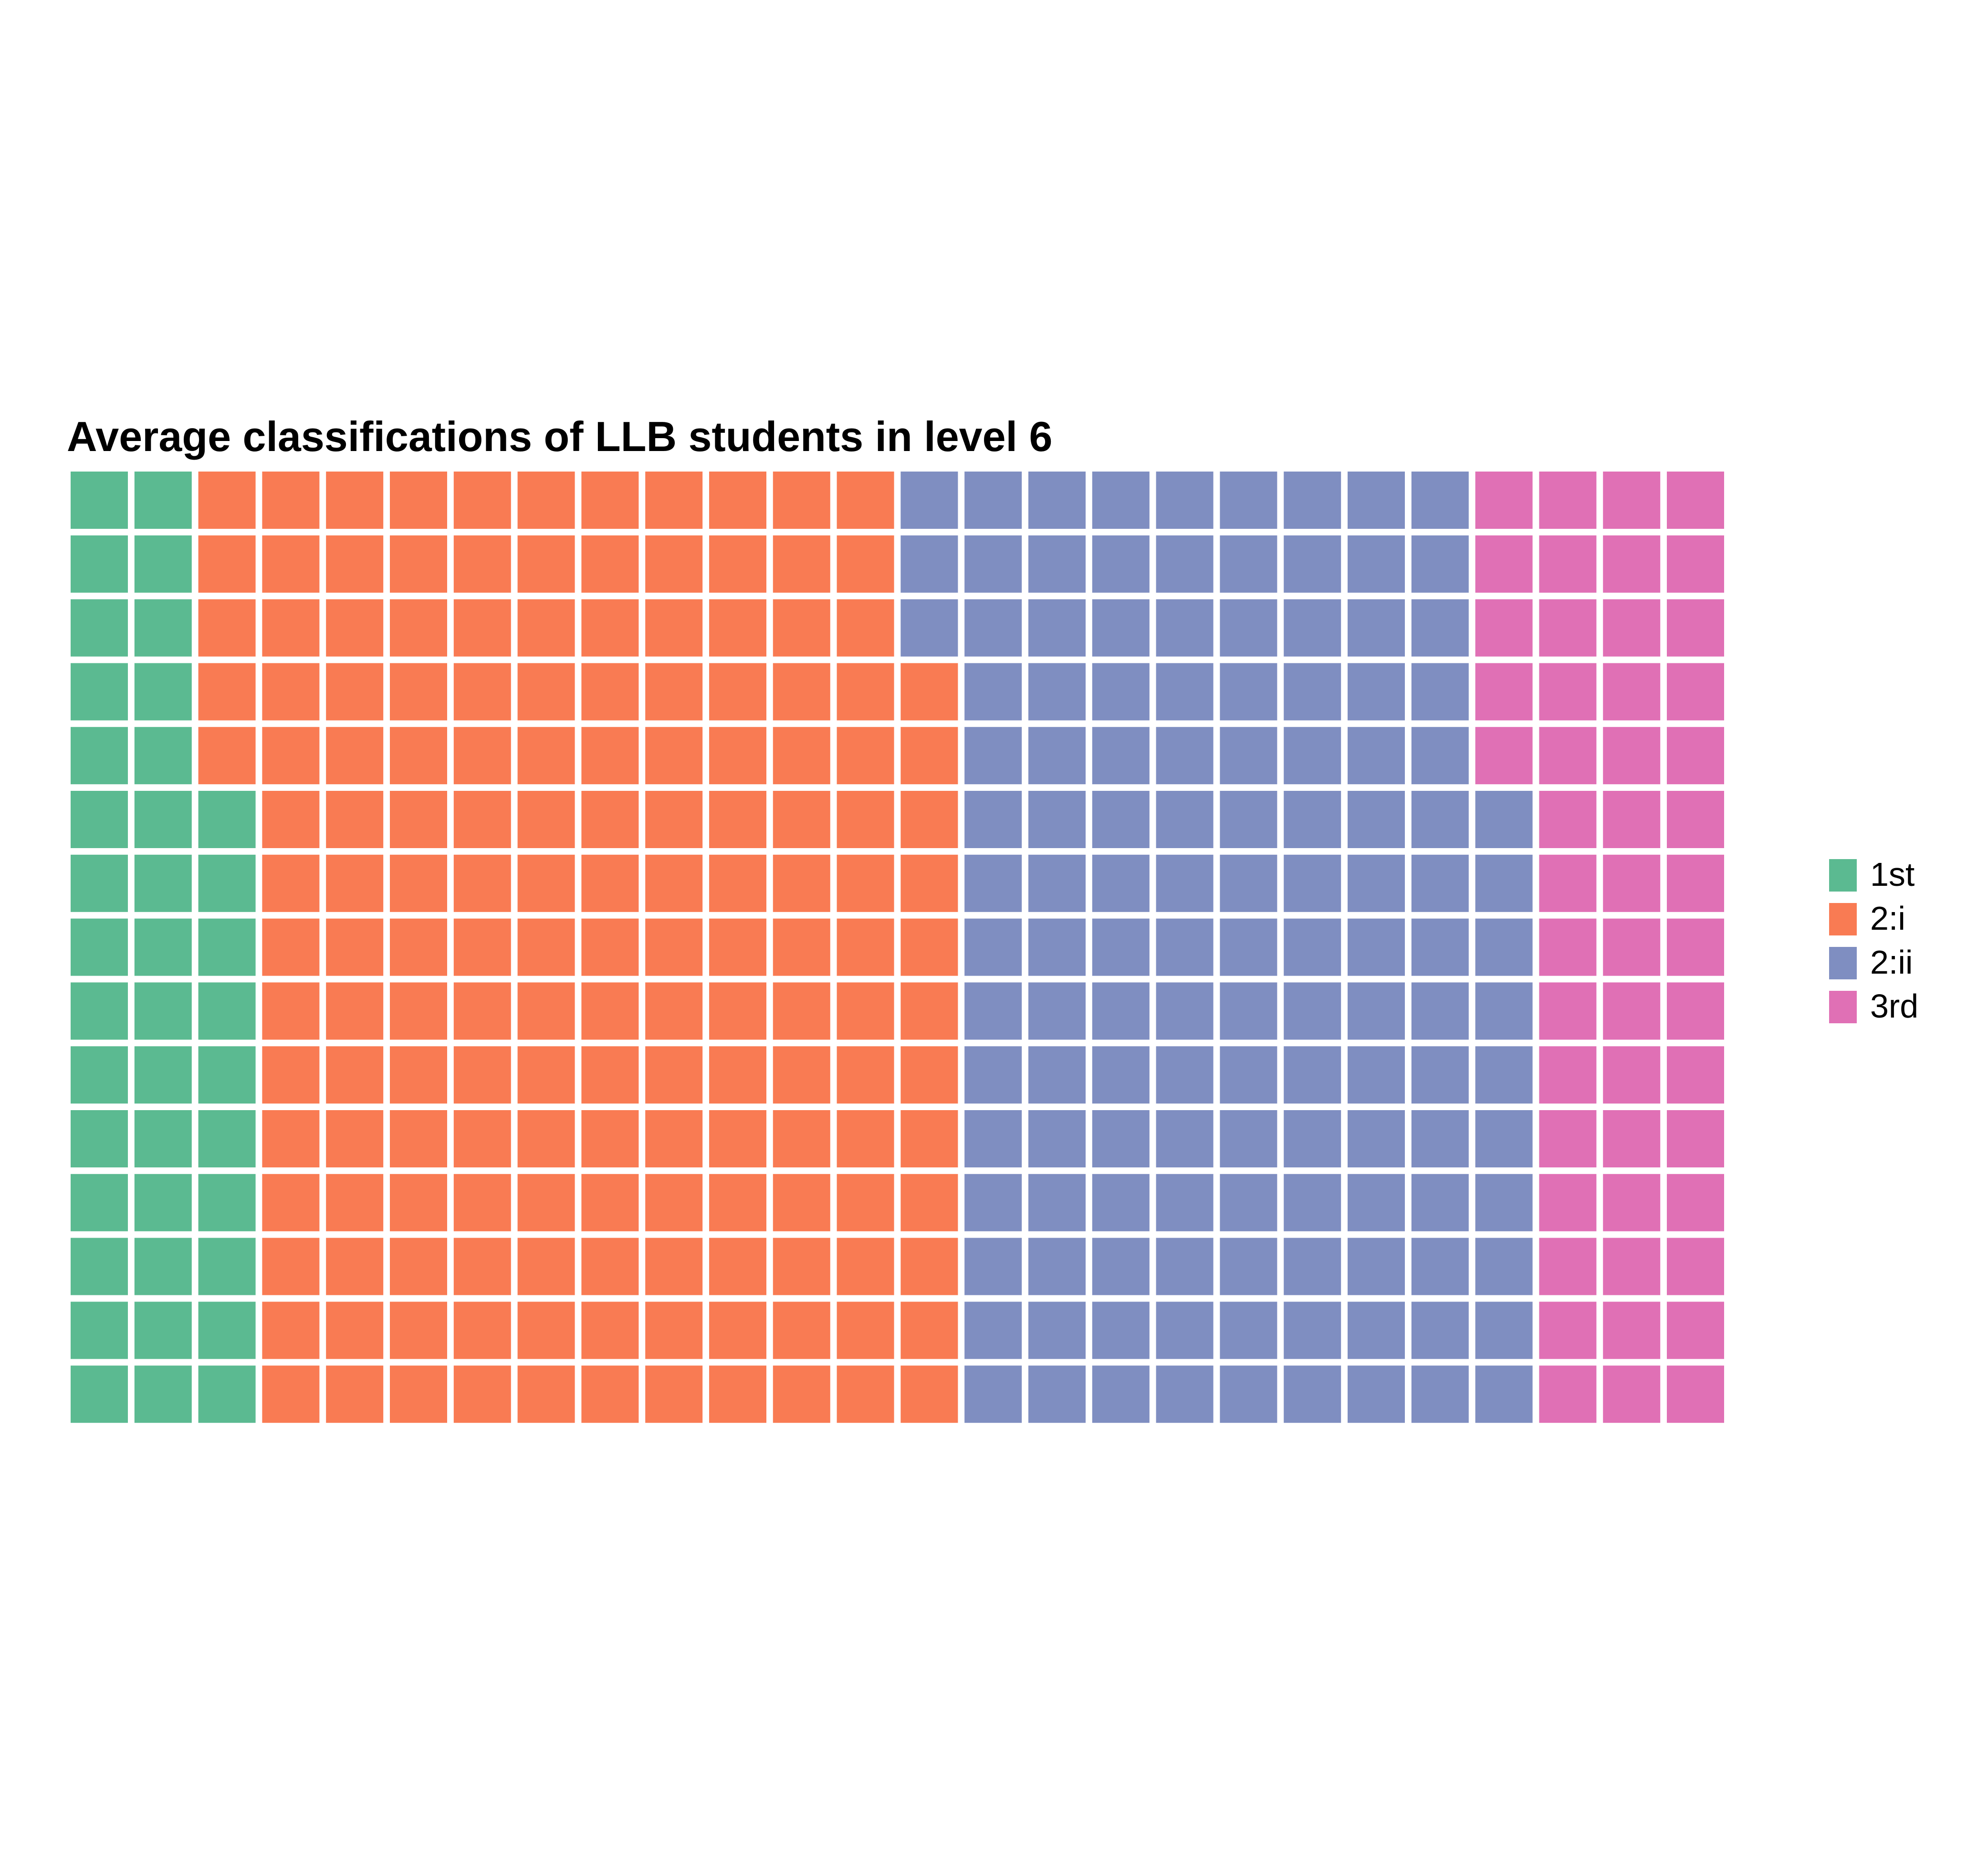 Image resolution: width=1988 pixels, height=1869 pixels. What do you see at coordinates (1887, 919) in the screenshot?
I see `legend-label-2-i: 2:i` at bounding box center [1887, 919].